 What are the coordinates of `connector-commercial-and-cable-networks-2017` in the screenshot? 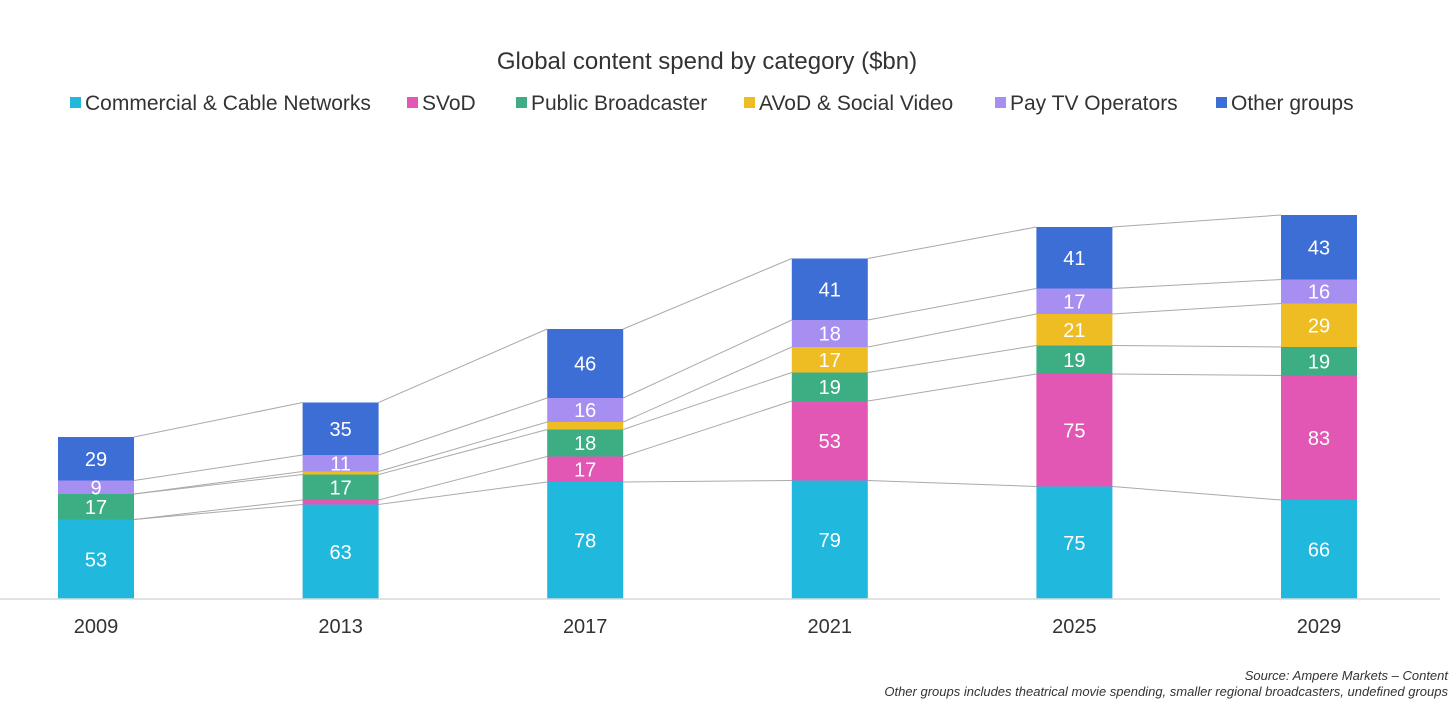 It's located at (707, 481).